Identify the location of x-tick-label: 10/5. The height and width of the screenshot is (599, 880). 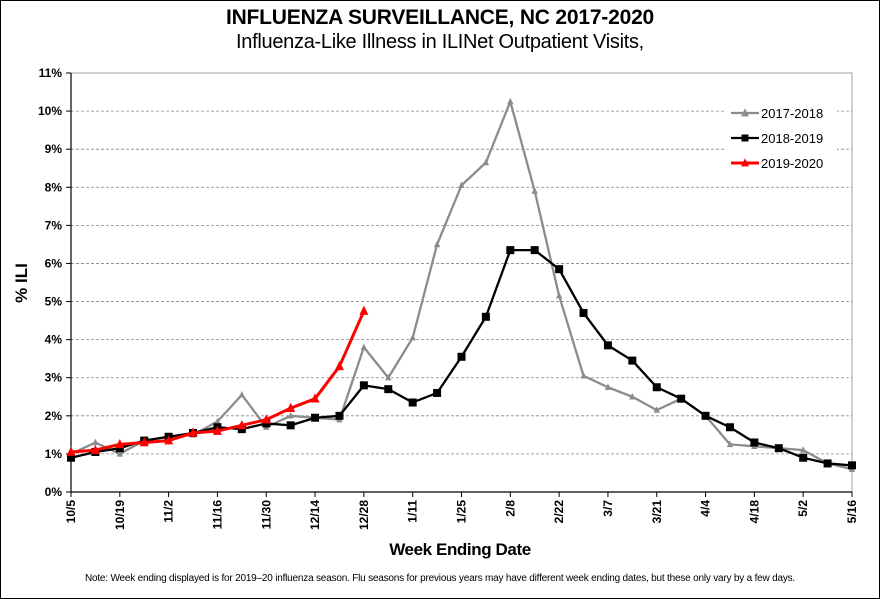
(71, 512).